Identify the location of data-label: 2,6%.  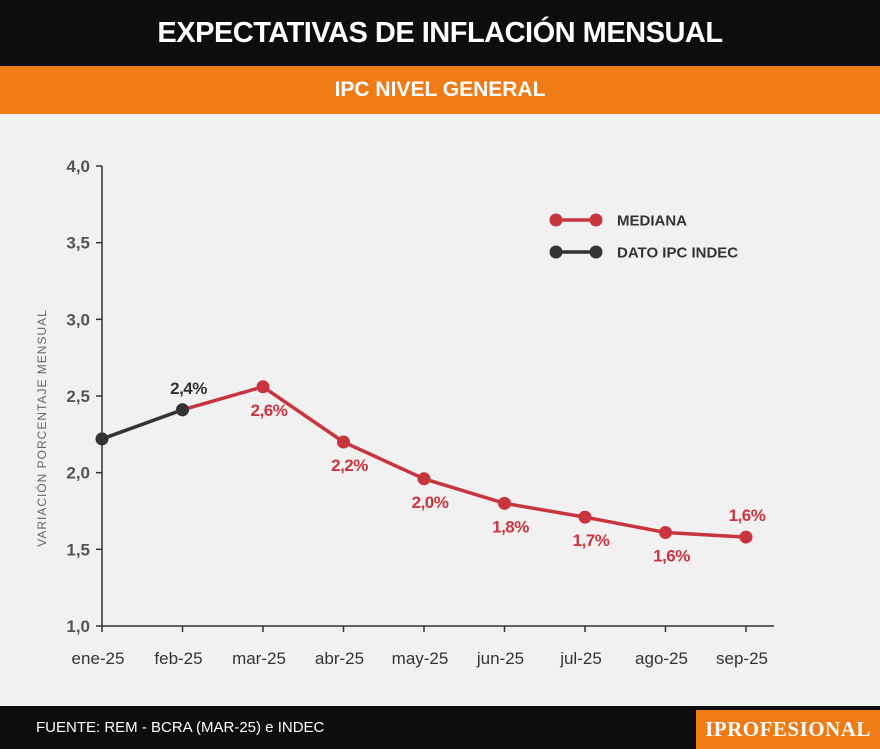
(269, 410).